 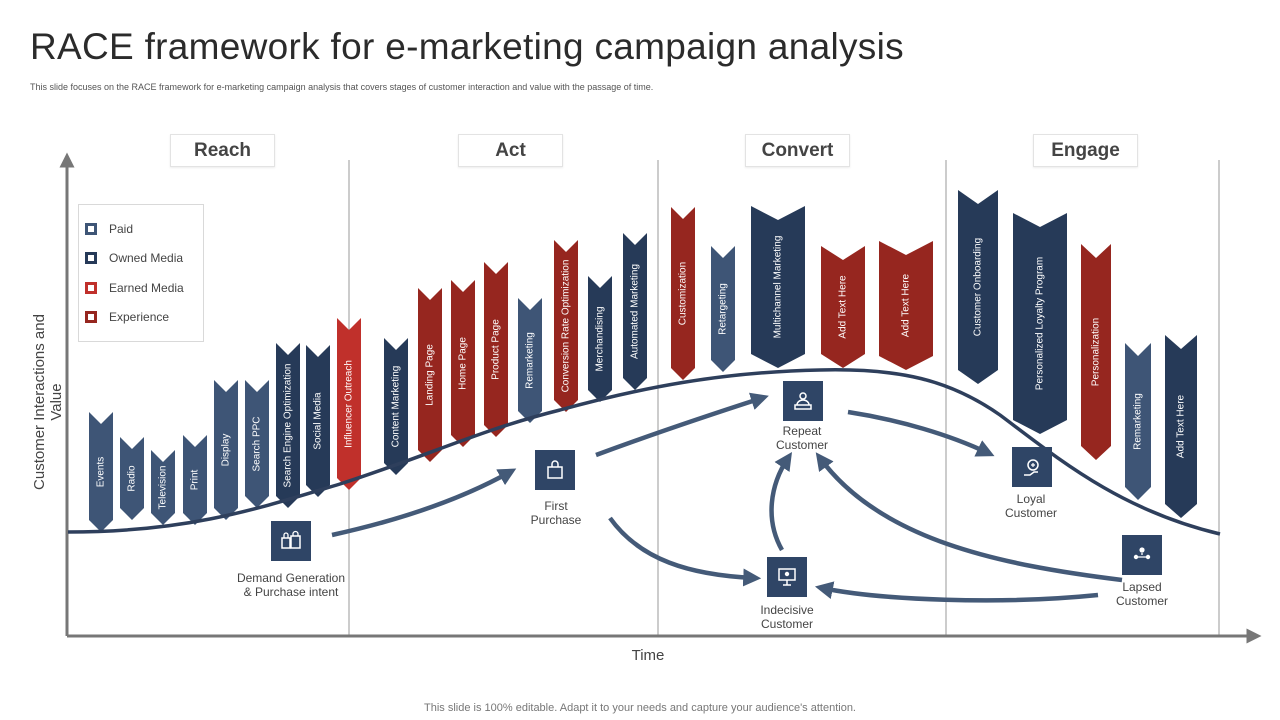 I want to click on tactic-label: Automated Marketing, so click(x=635, y=311).